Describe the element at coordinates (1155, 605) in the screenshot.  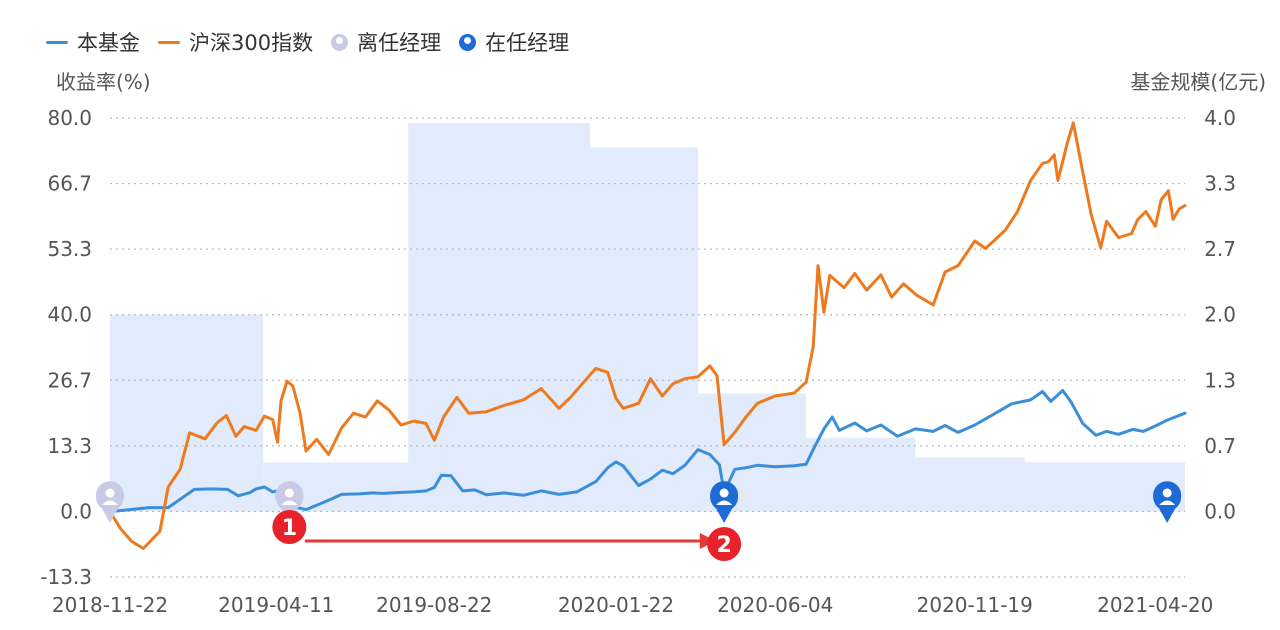
I see `x-tick-label: 2021-04-20` at that location.